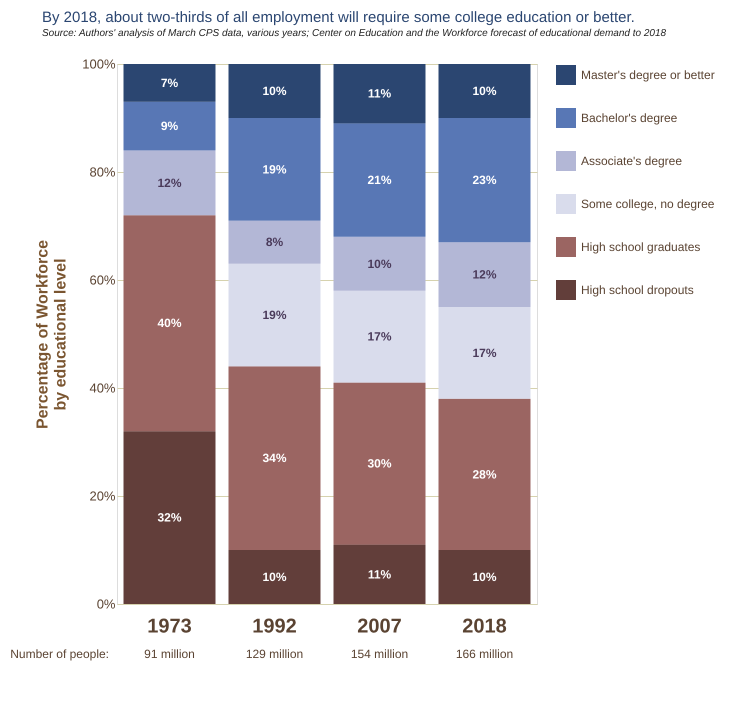 The image size is (729, 708). Describe the element at coordinates (102, 172) in the screenshot. I see `y-tick-label: 80%` at that location.